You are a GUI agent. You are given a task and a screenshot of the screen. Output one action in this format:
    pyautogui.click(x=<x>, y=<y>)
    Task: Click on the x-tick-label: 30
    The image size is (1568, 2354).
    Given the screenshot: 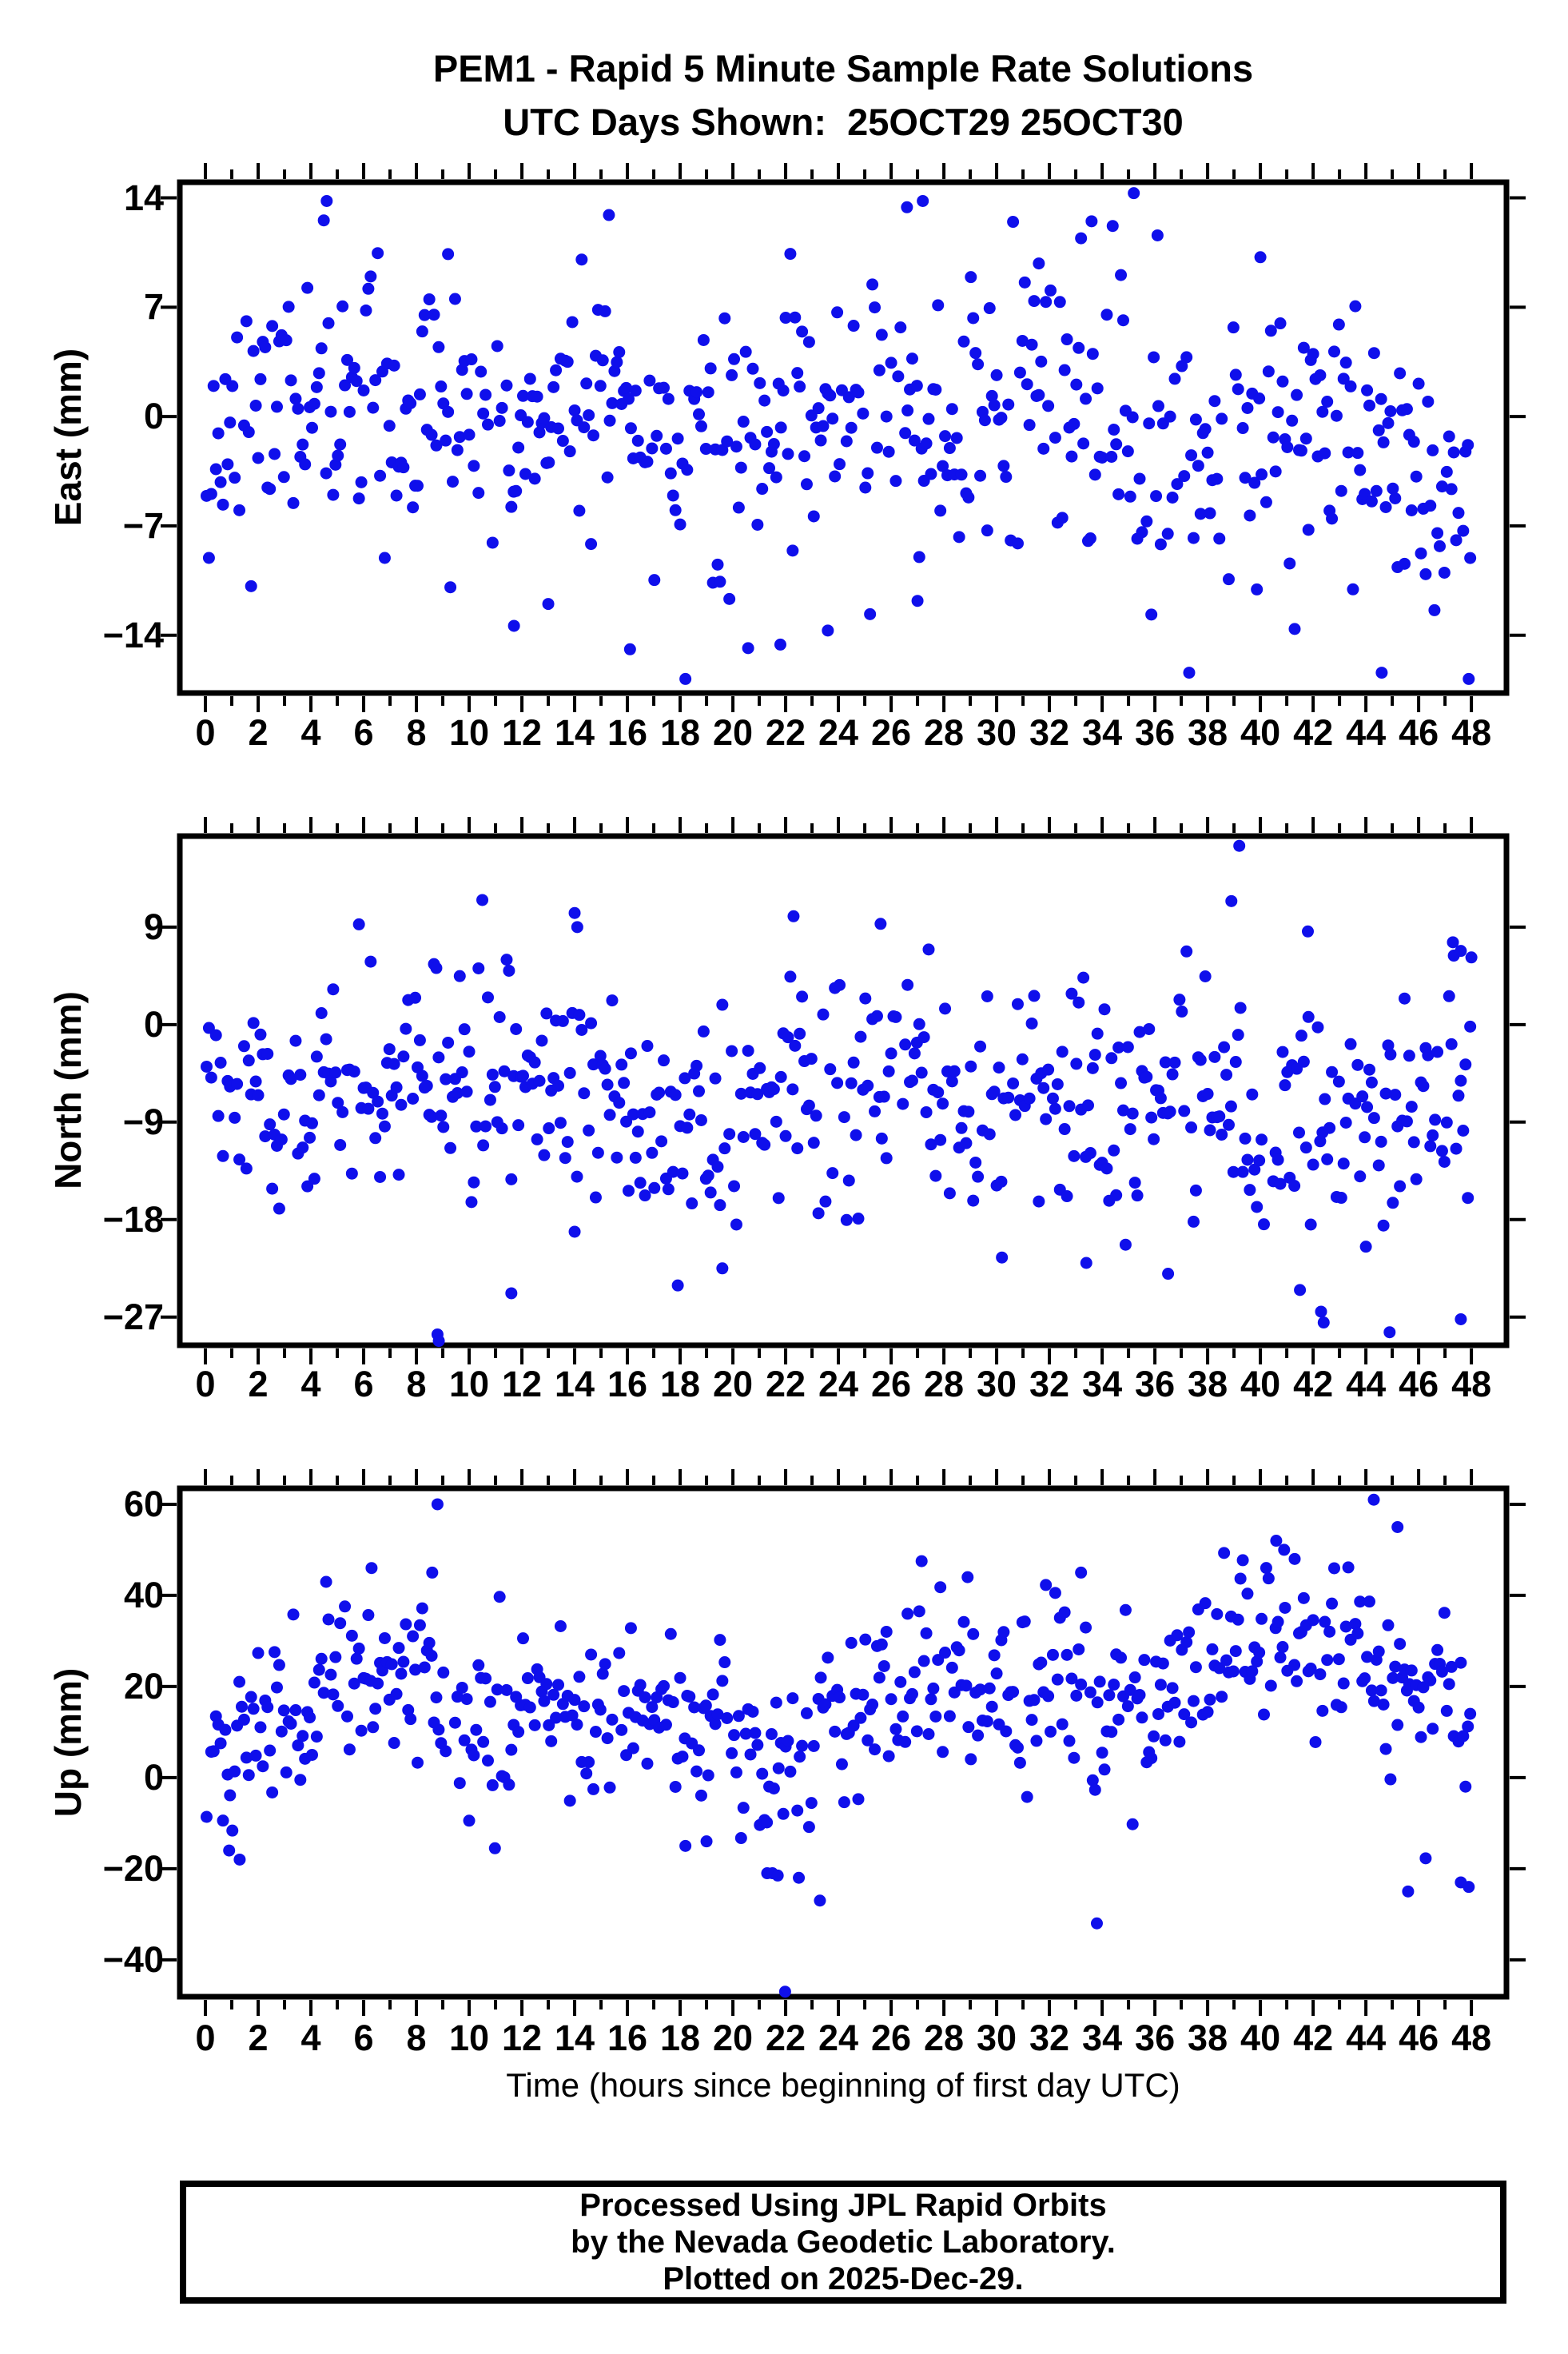 What is the action you would take?
    pyautogui.click(x=997, y=2037)
    